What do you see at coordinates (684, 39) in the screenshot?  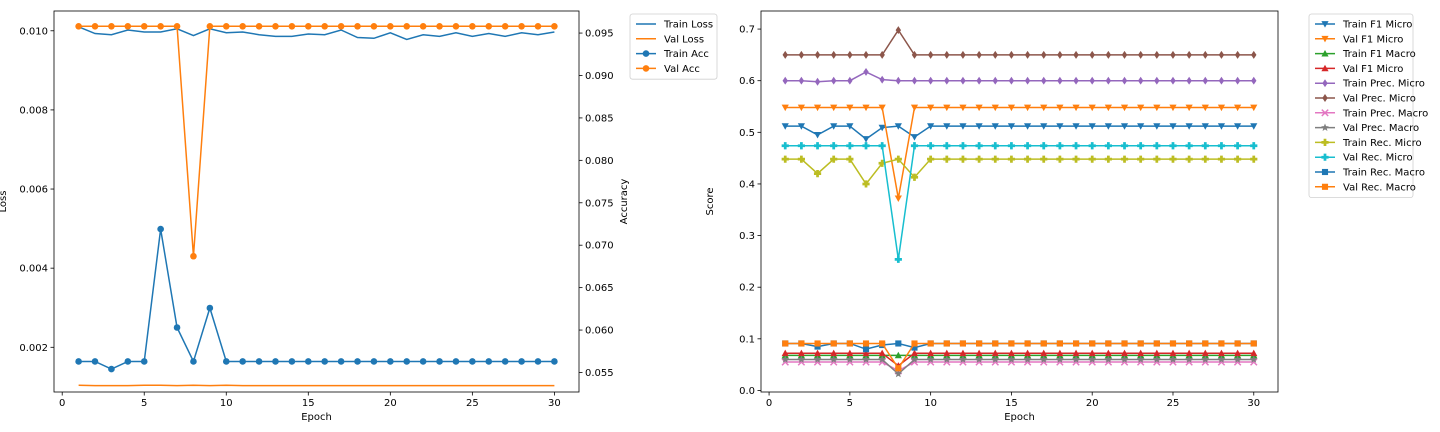 I see `legend-label: Val Loss` at bounding box center [684, 39].